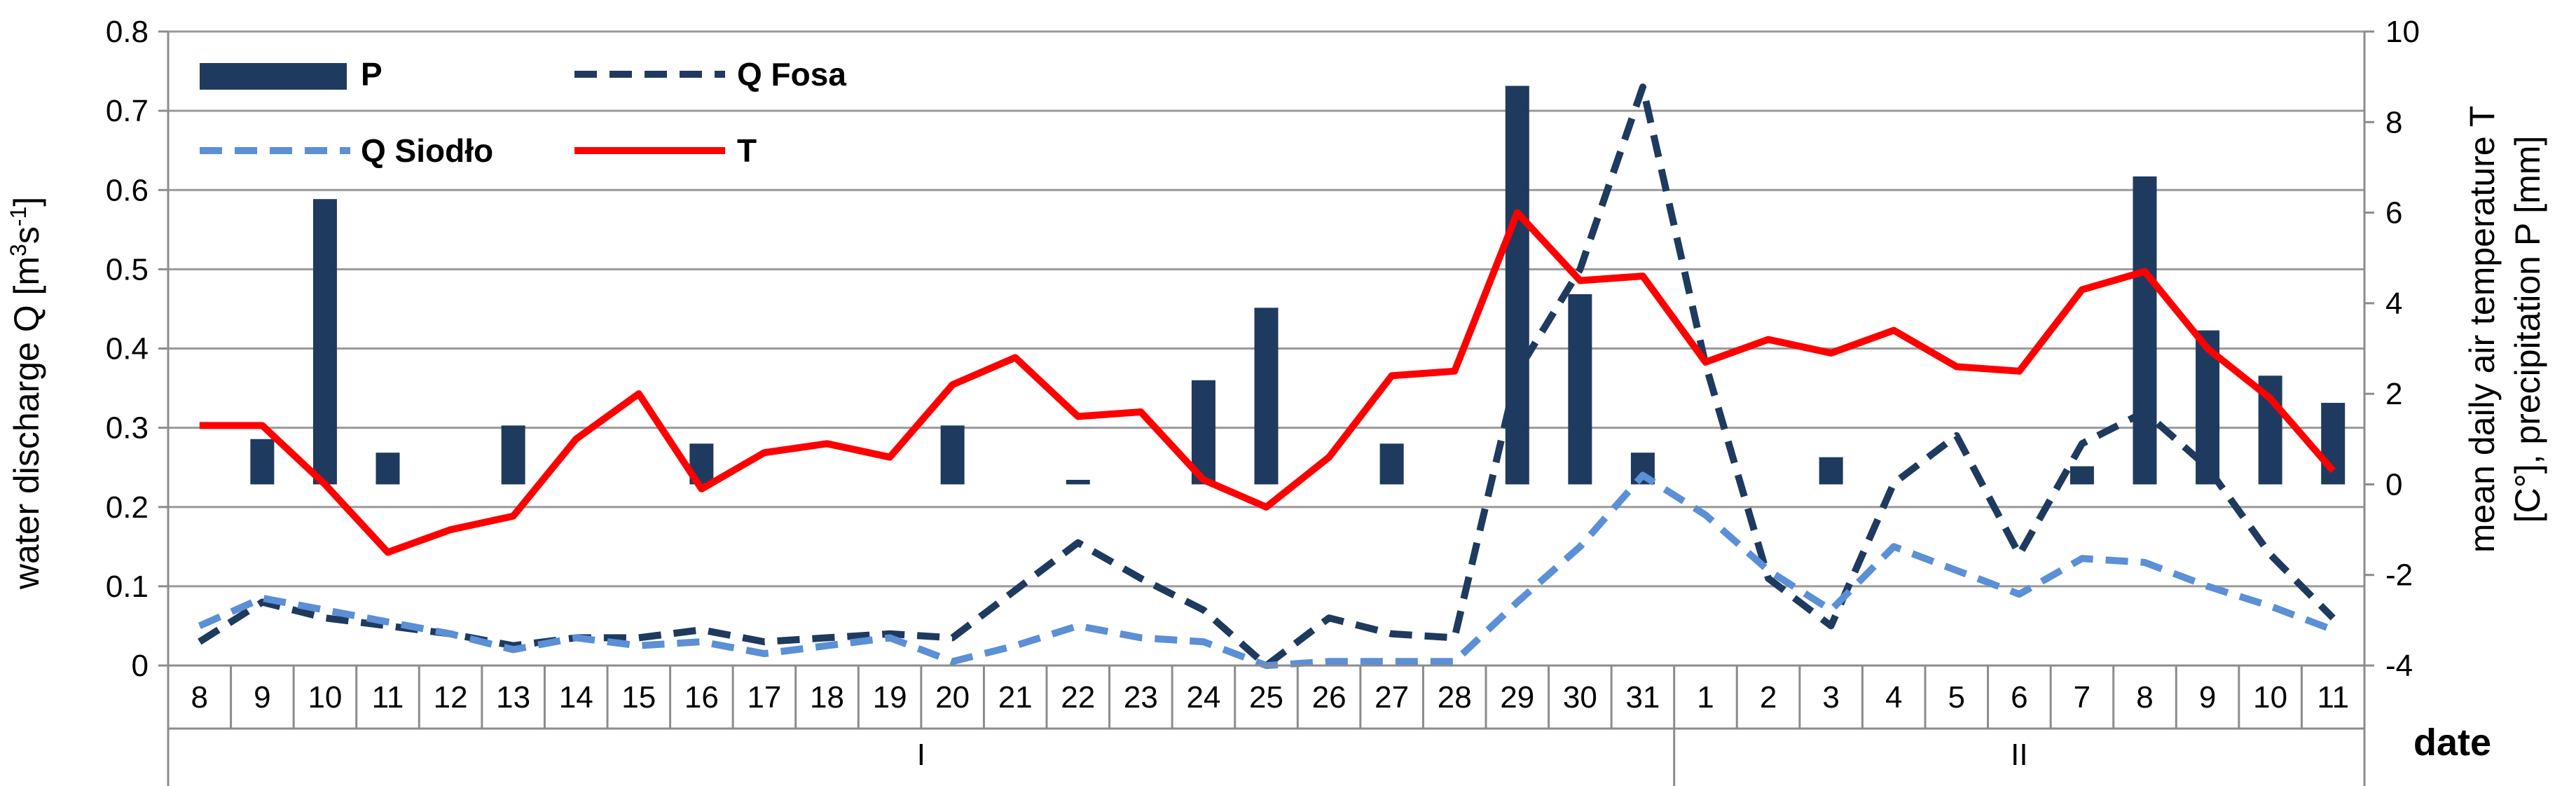 The image size is (2576, 786). I want to click on x-tick-label: 31, so click(1642, 697).